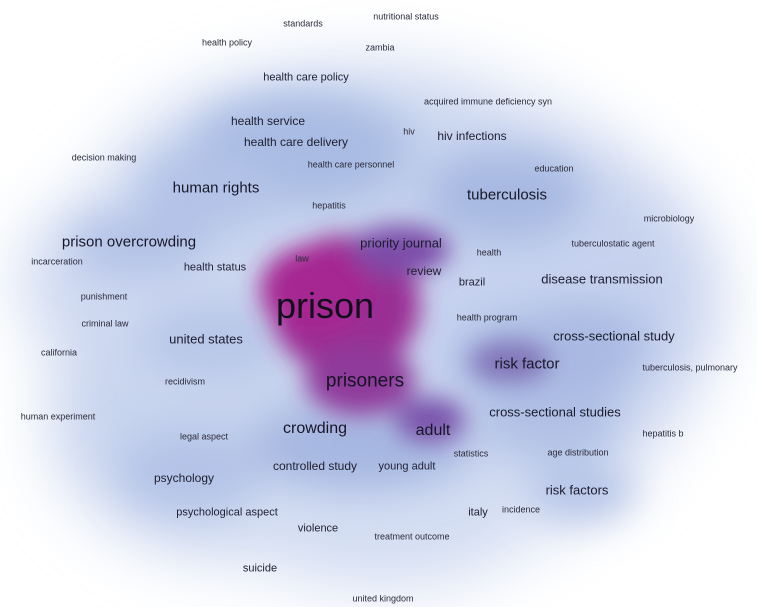 The height and width of the screenshot is (607, 757). Describe the element at coordinates (478, 512) in the screenshot. I see `term-italy: italy` at that location.